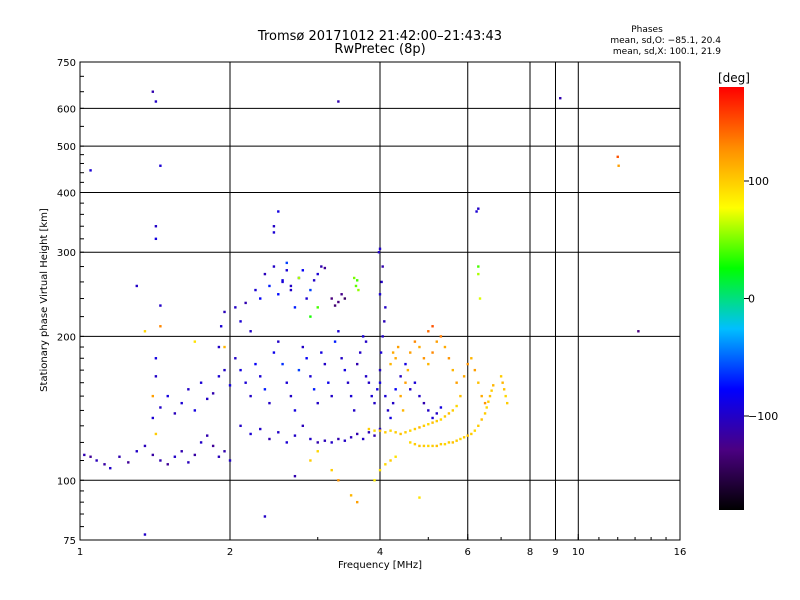 The width and height of the screenshot is (800, 600). Describe the element at coordinates (379, 36) in the screenshot. I see `chart-title: Tromsø 20171012 21:42:00–21:43:43` at that location.